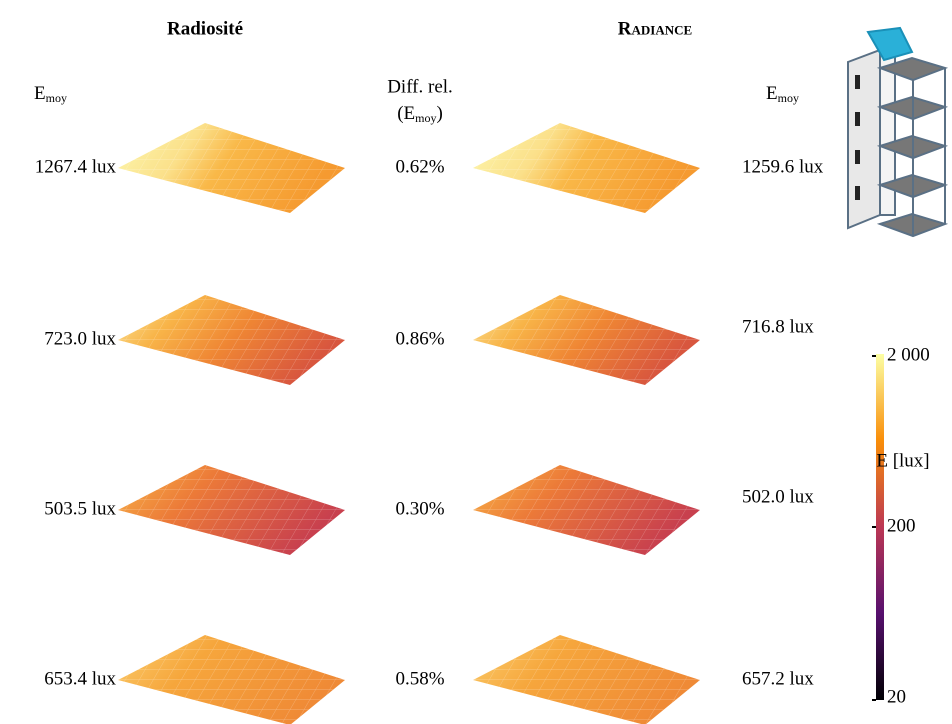 The height and width of the screenshot is (724, 952). What do you see at coordinates (80, 678) in the screenshot?
I see `radiosity-value: 653.4 lux` at bounding box center [80, 678].